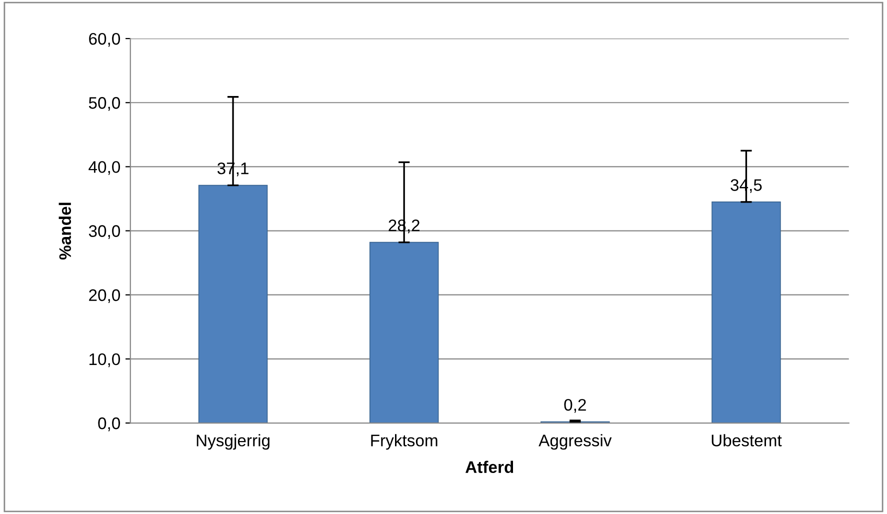 Image resolution: width=887 pixels, height=514 pixels. Describe the element at coordinates (105, 360) in the screenshot. I see `y-tick-label: 10,0` at that location.